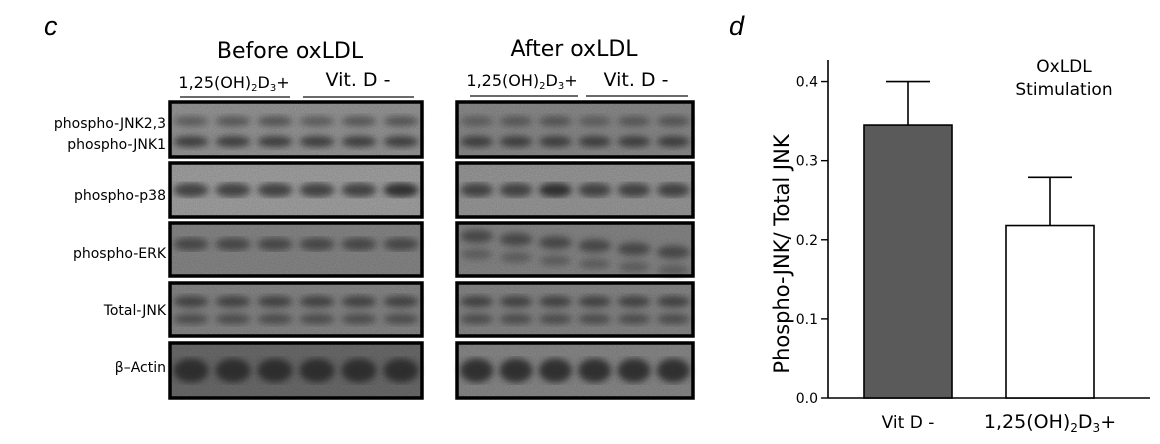 This screenshot has width=1160, height=444. Describe the element at coordinates (120, 254) in the screenshot. I see `blot-label-phospho-erk: phospho-ERK` at that location.